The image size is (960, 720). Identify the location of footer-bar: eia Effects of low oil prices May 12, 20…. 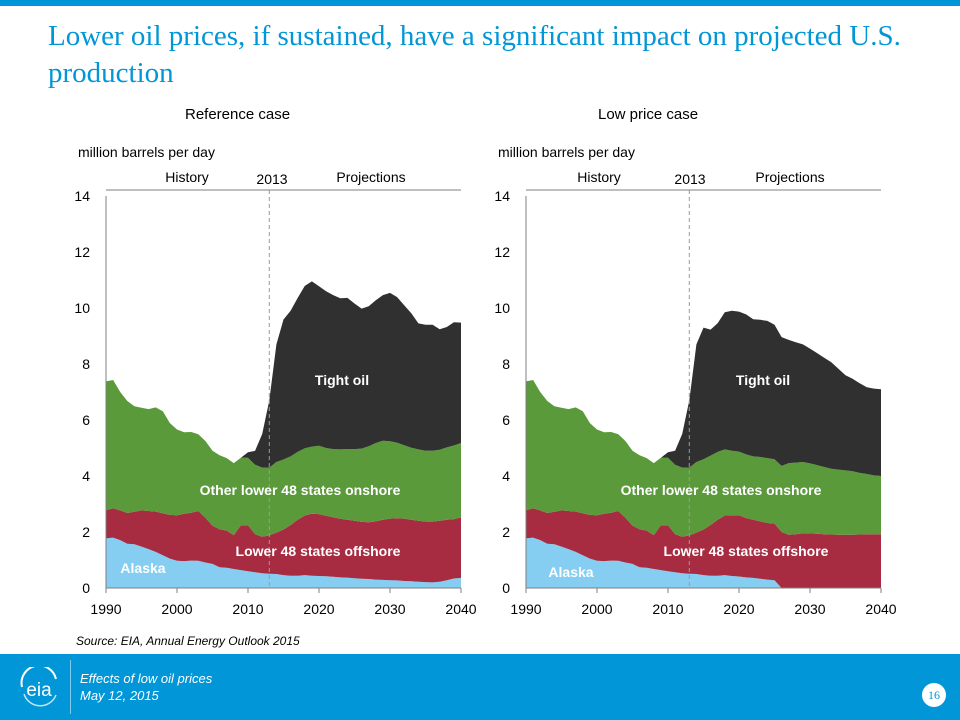
(480, 687).